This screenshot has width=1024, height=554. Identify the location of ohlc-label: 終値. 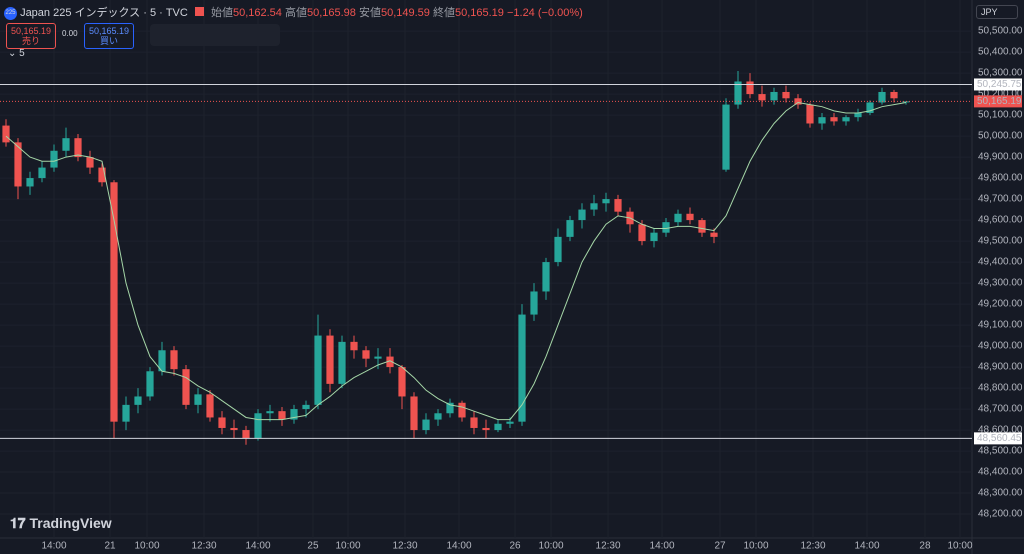
(443, 13).